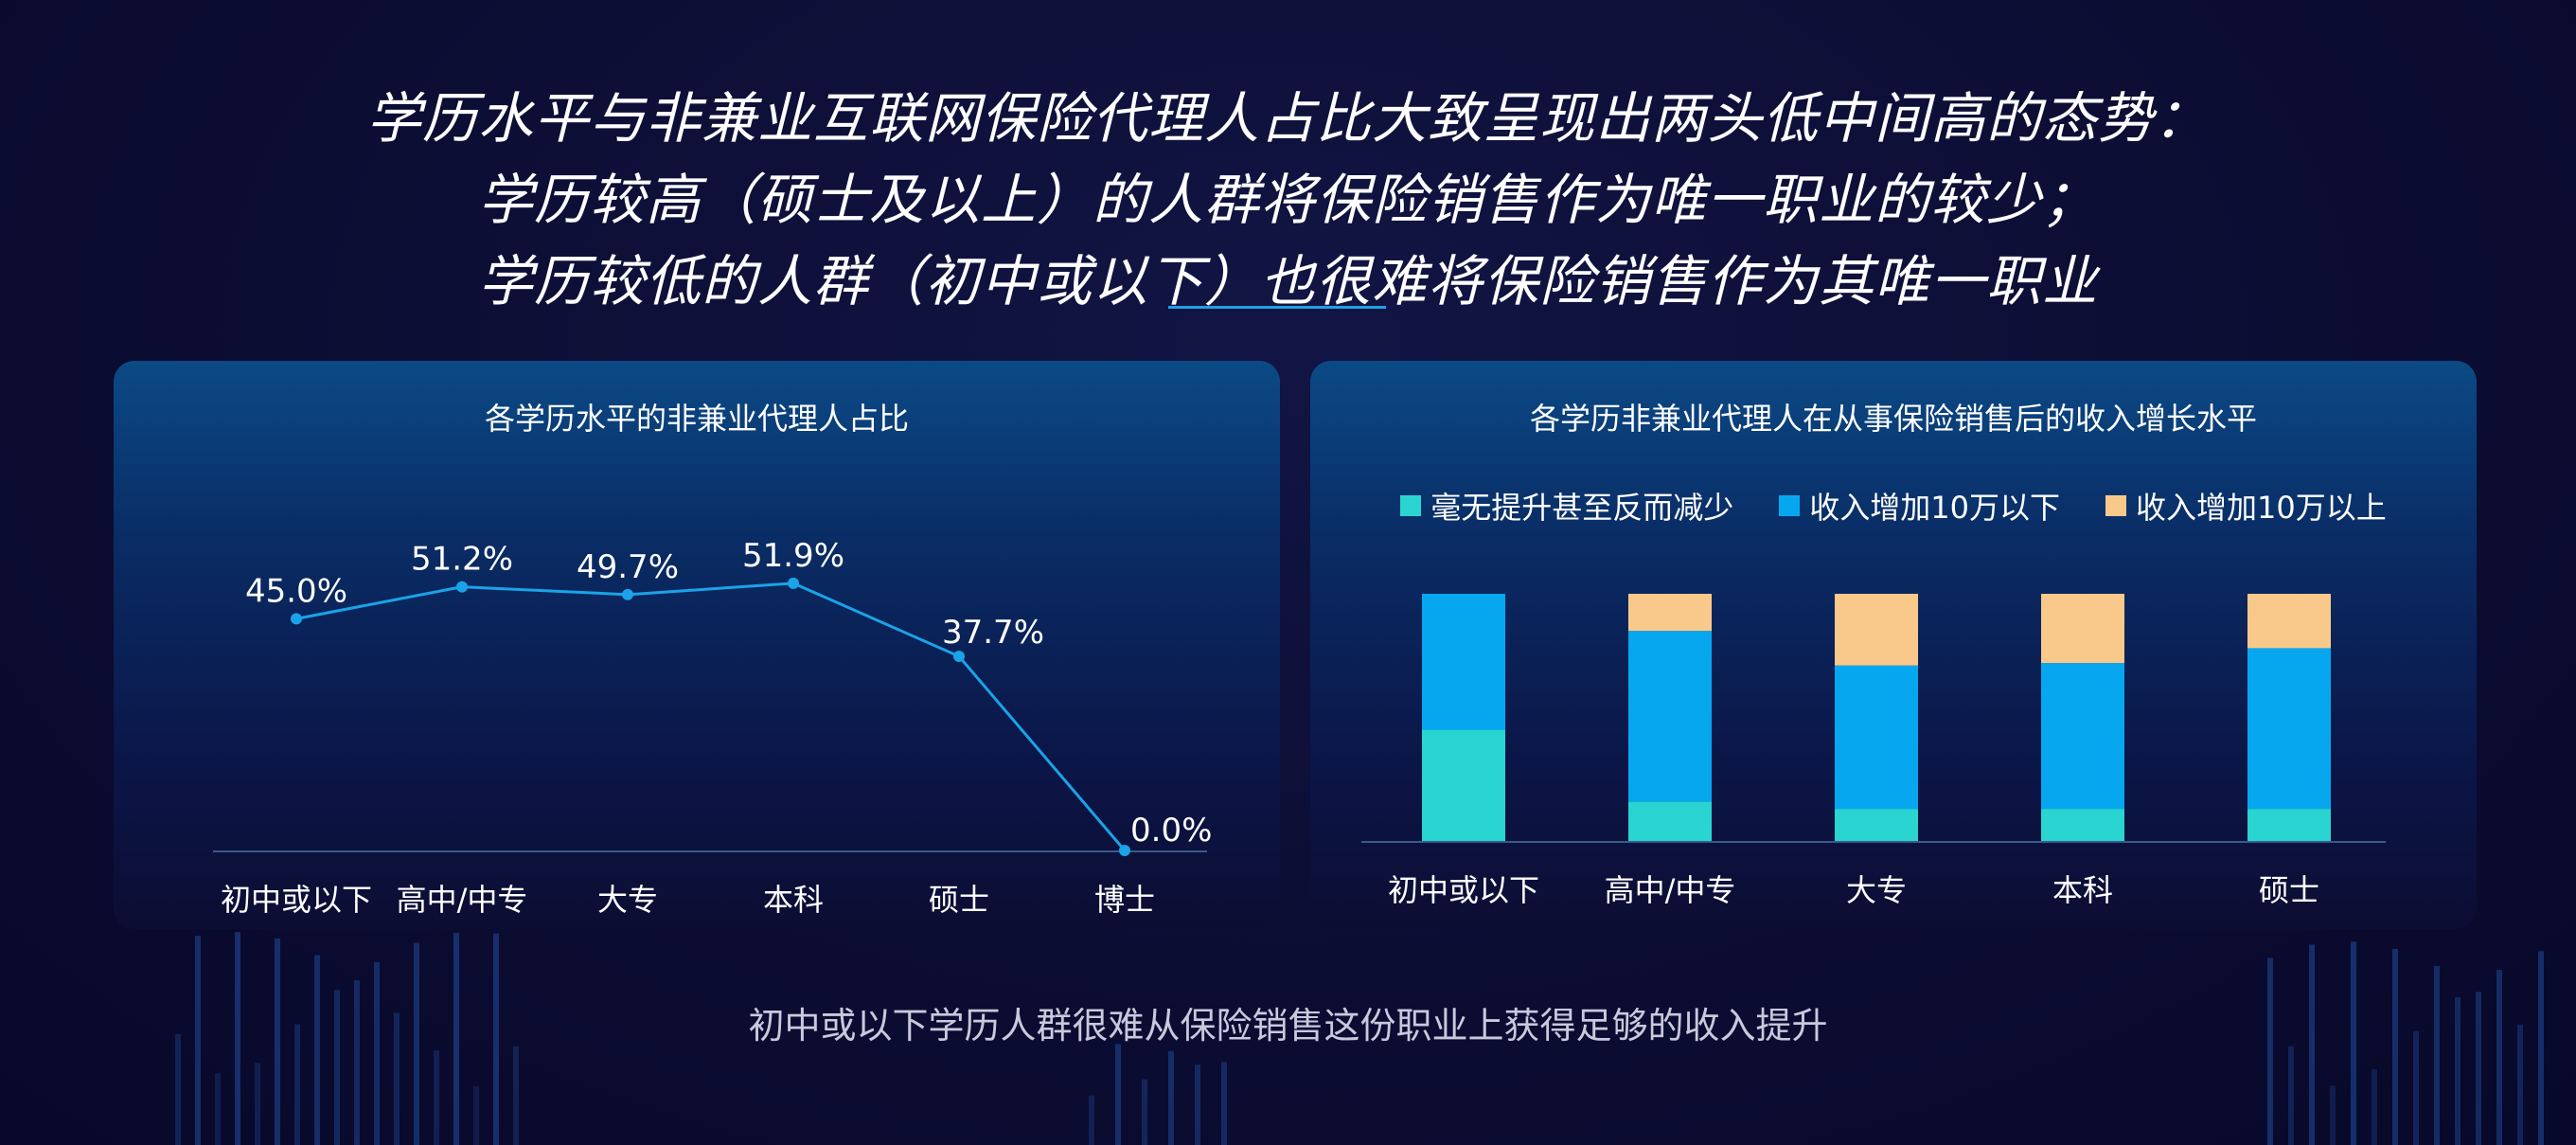  Describe the element at coordinates (1935, 508) in the screenshot. I see `legend-label-under-100k: 收入增加10万以下` at that location.